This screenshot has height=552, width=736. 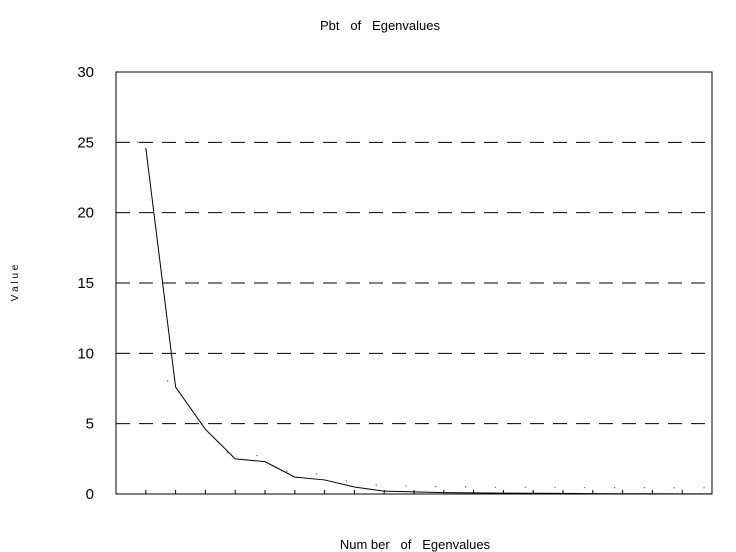 What do you see at coordinates (380, 25) in the screenshot?
I see `chart-title: Pbt of Egenvalues` at bounding box center [380, 25].